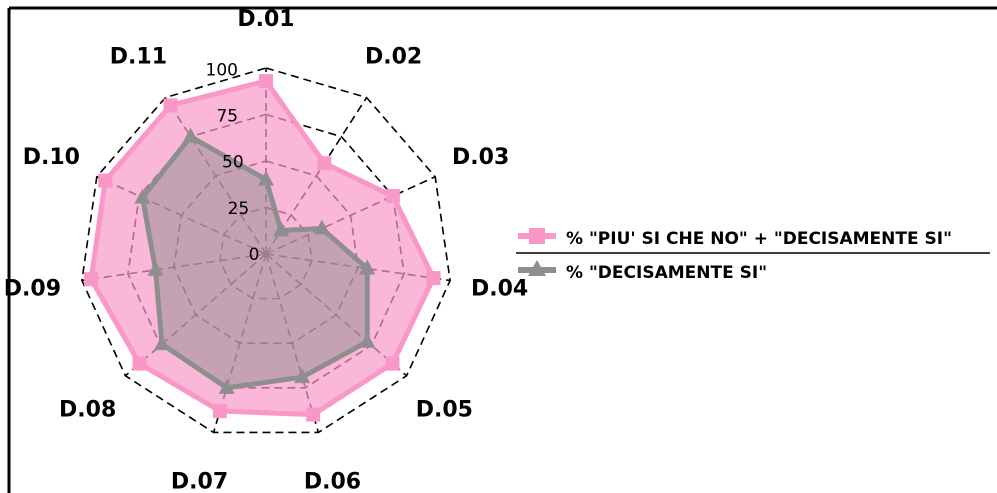 The image size is (997, 493). I want to click on category-label-d07: D.07, so click(199, 481).